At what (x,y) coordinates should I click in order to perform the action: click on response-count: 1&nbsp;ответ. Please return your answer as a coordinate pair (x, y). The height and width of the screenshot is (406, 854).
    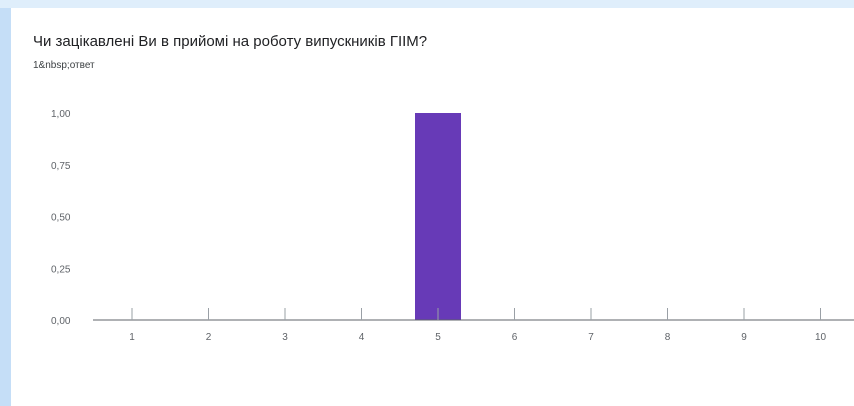
    Looking at the image, I should click on (64, 65).